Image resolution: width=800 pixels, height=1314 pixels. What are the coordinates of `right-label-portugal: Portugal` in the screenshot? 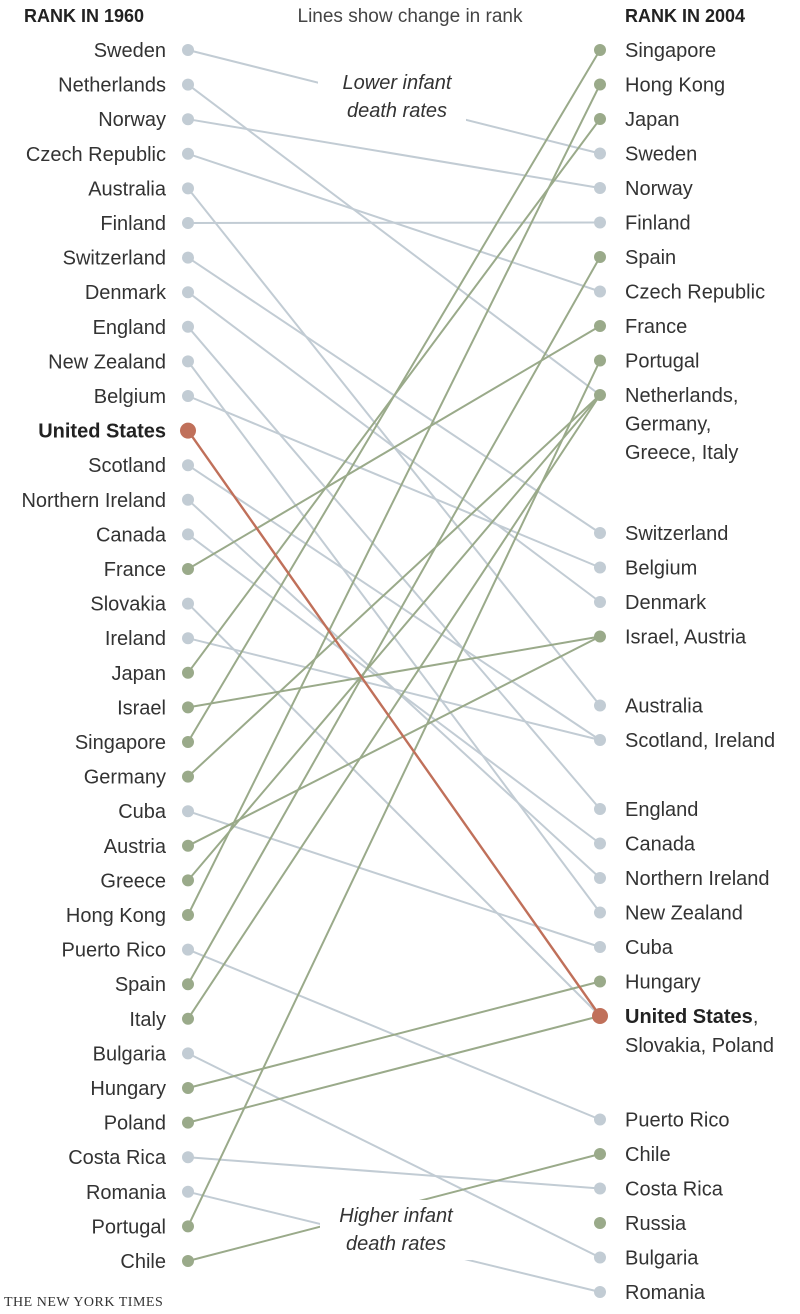 It's located at (662, 362).